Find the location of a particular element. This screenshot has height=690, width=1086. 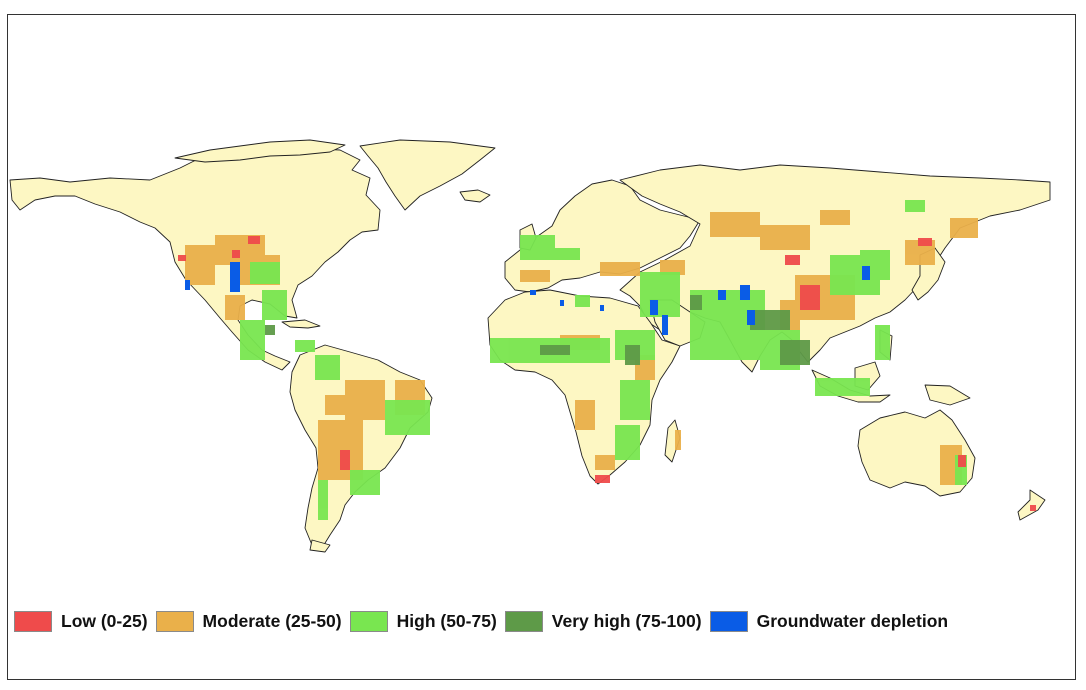

legend-item-very-high: Very high (75-100) is located at coordinates (603, 621).